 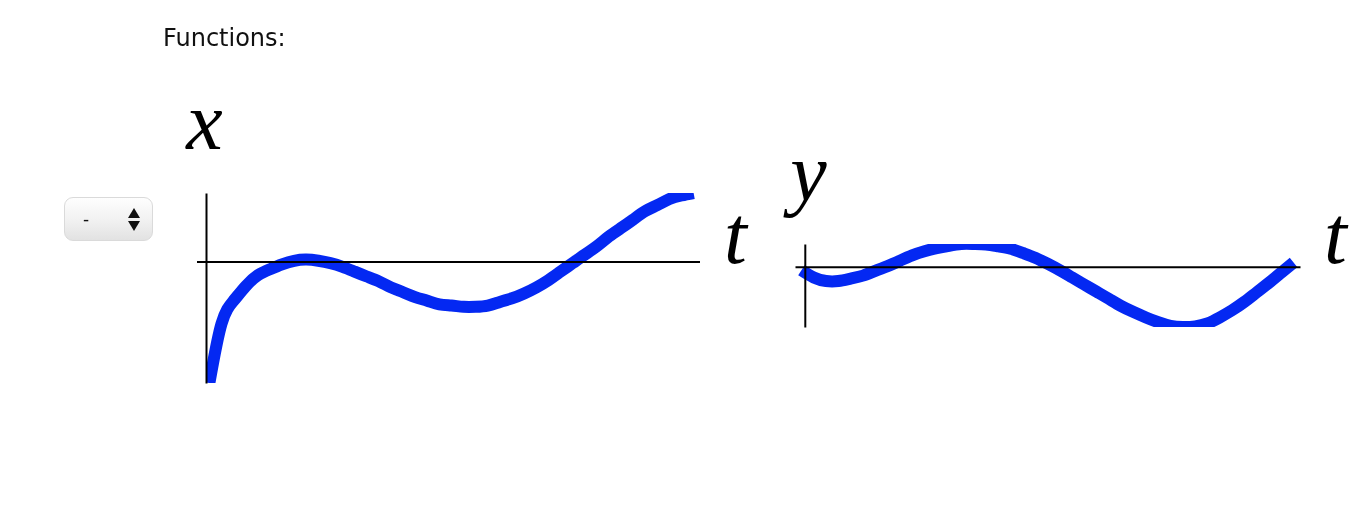 What do you see at coordinates (204, 121) in the screenshot?
I see `y-axis-title: x` at bounding box center [204, 121].